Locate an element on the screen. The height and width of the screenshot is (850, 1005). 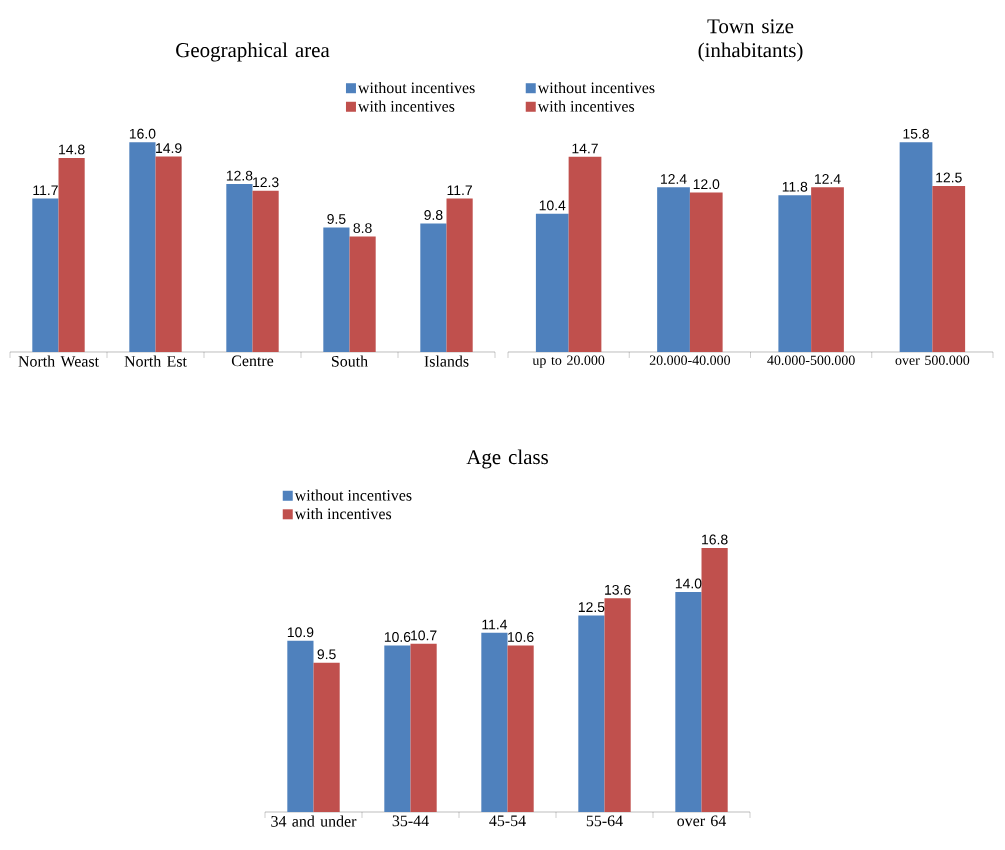
x-tick-label: North Weast is located at coordinates (58, 361).